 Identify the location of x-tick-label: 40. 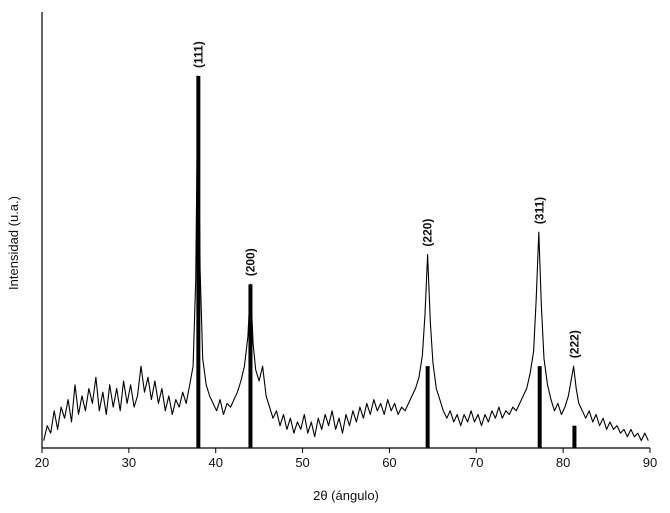
(215, 462).